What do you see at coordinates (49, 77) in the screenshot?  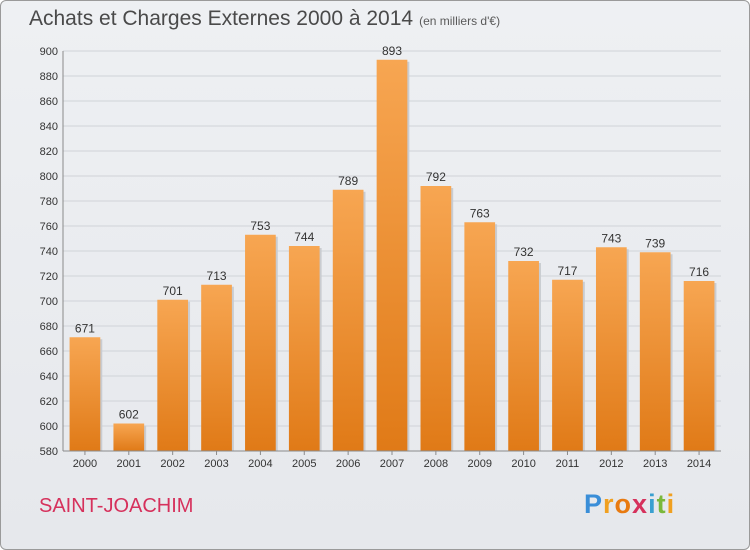 I see `y-tick-label: 880` at bounding box center [49, 77].